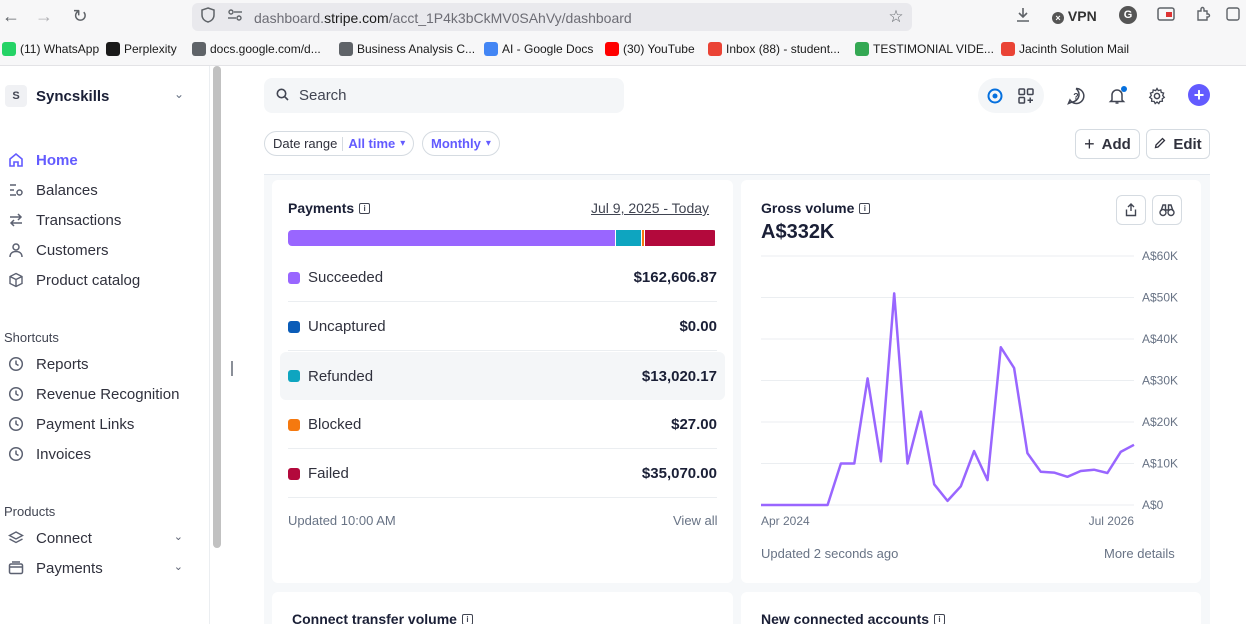  I want to click on new-connected-accounts-title-text: New connected accounts, so click(845, 617).